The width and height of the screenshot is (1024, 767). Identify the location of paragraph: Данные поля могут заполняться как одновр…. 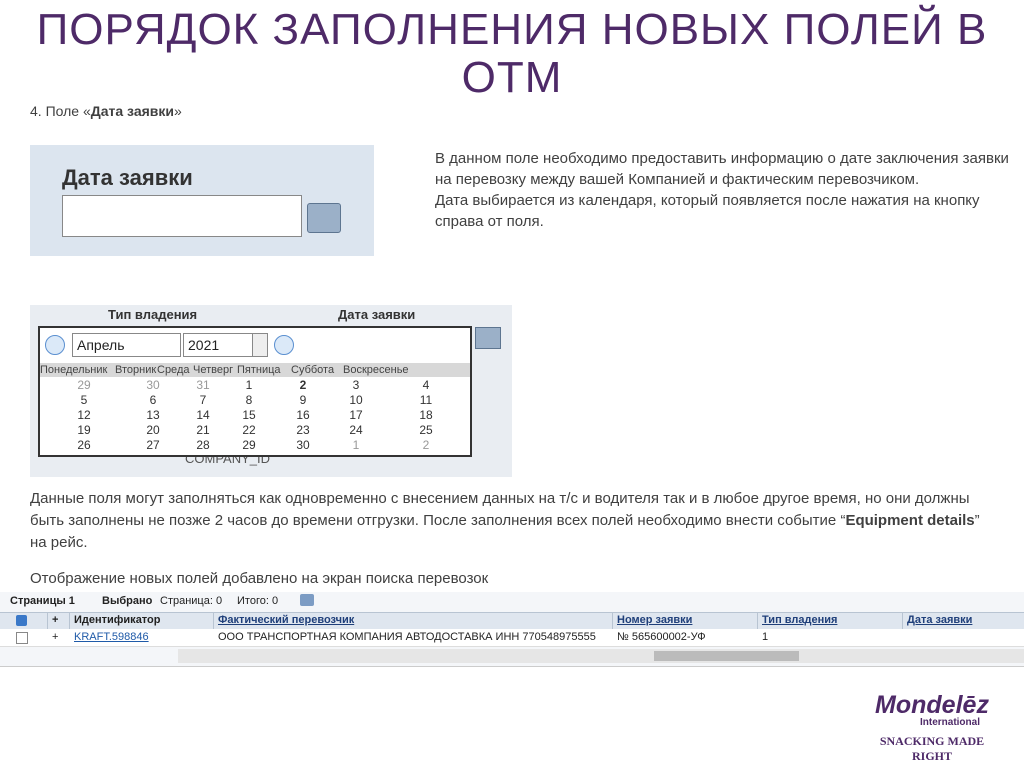
(515, 521).